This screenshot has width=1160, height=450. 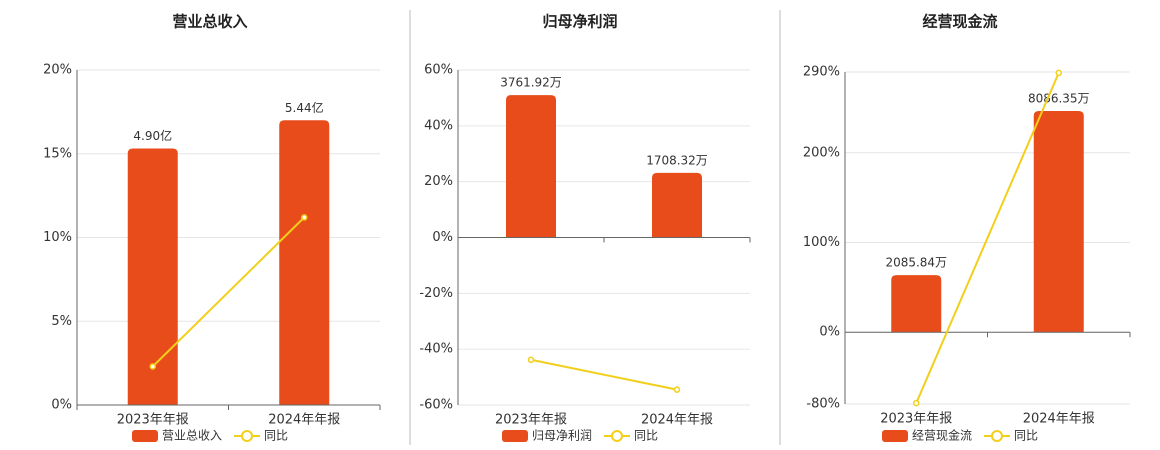 I want to click on legend-label: 归母净利润, so click(x=562, y=436).